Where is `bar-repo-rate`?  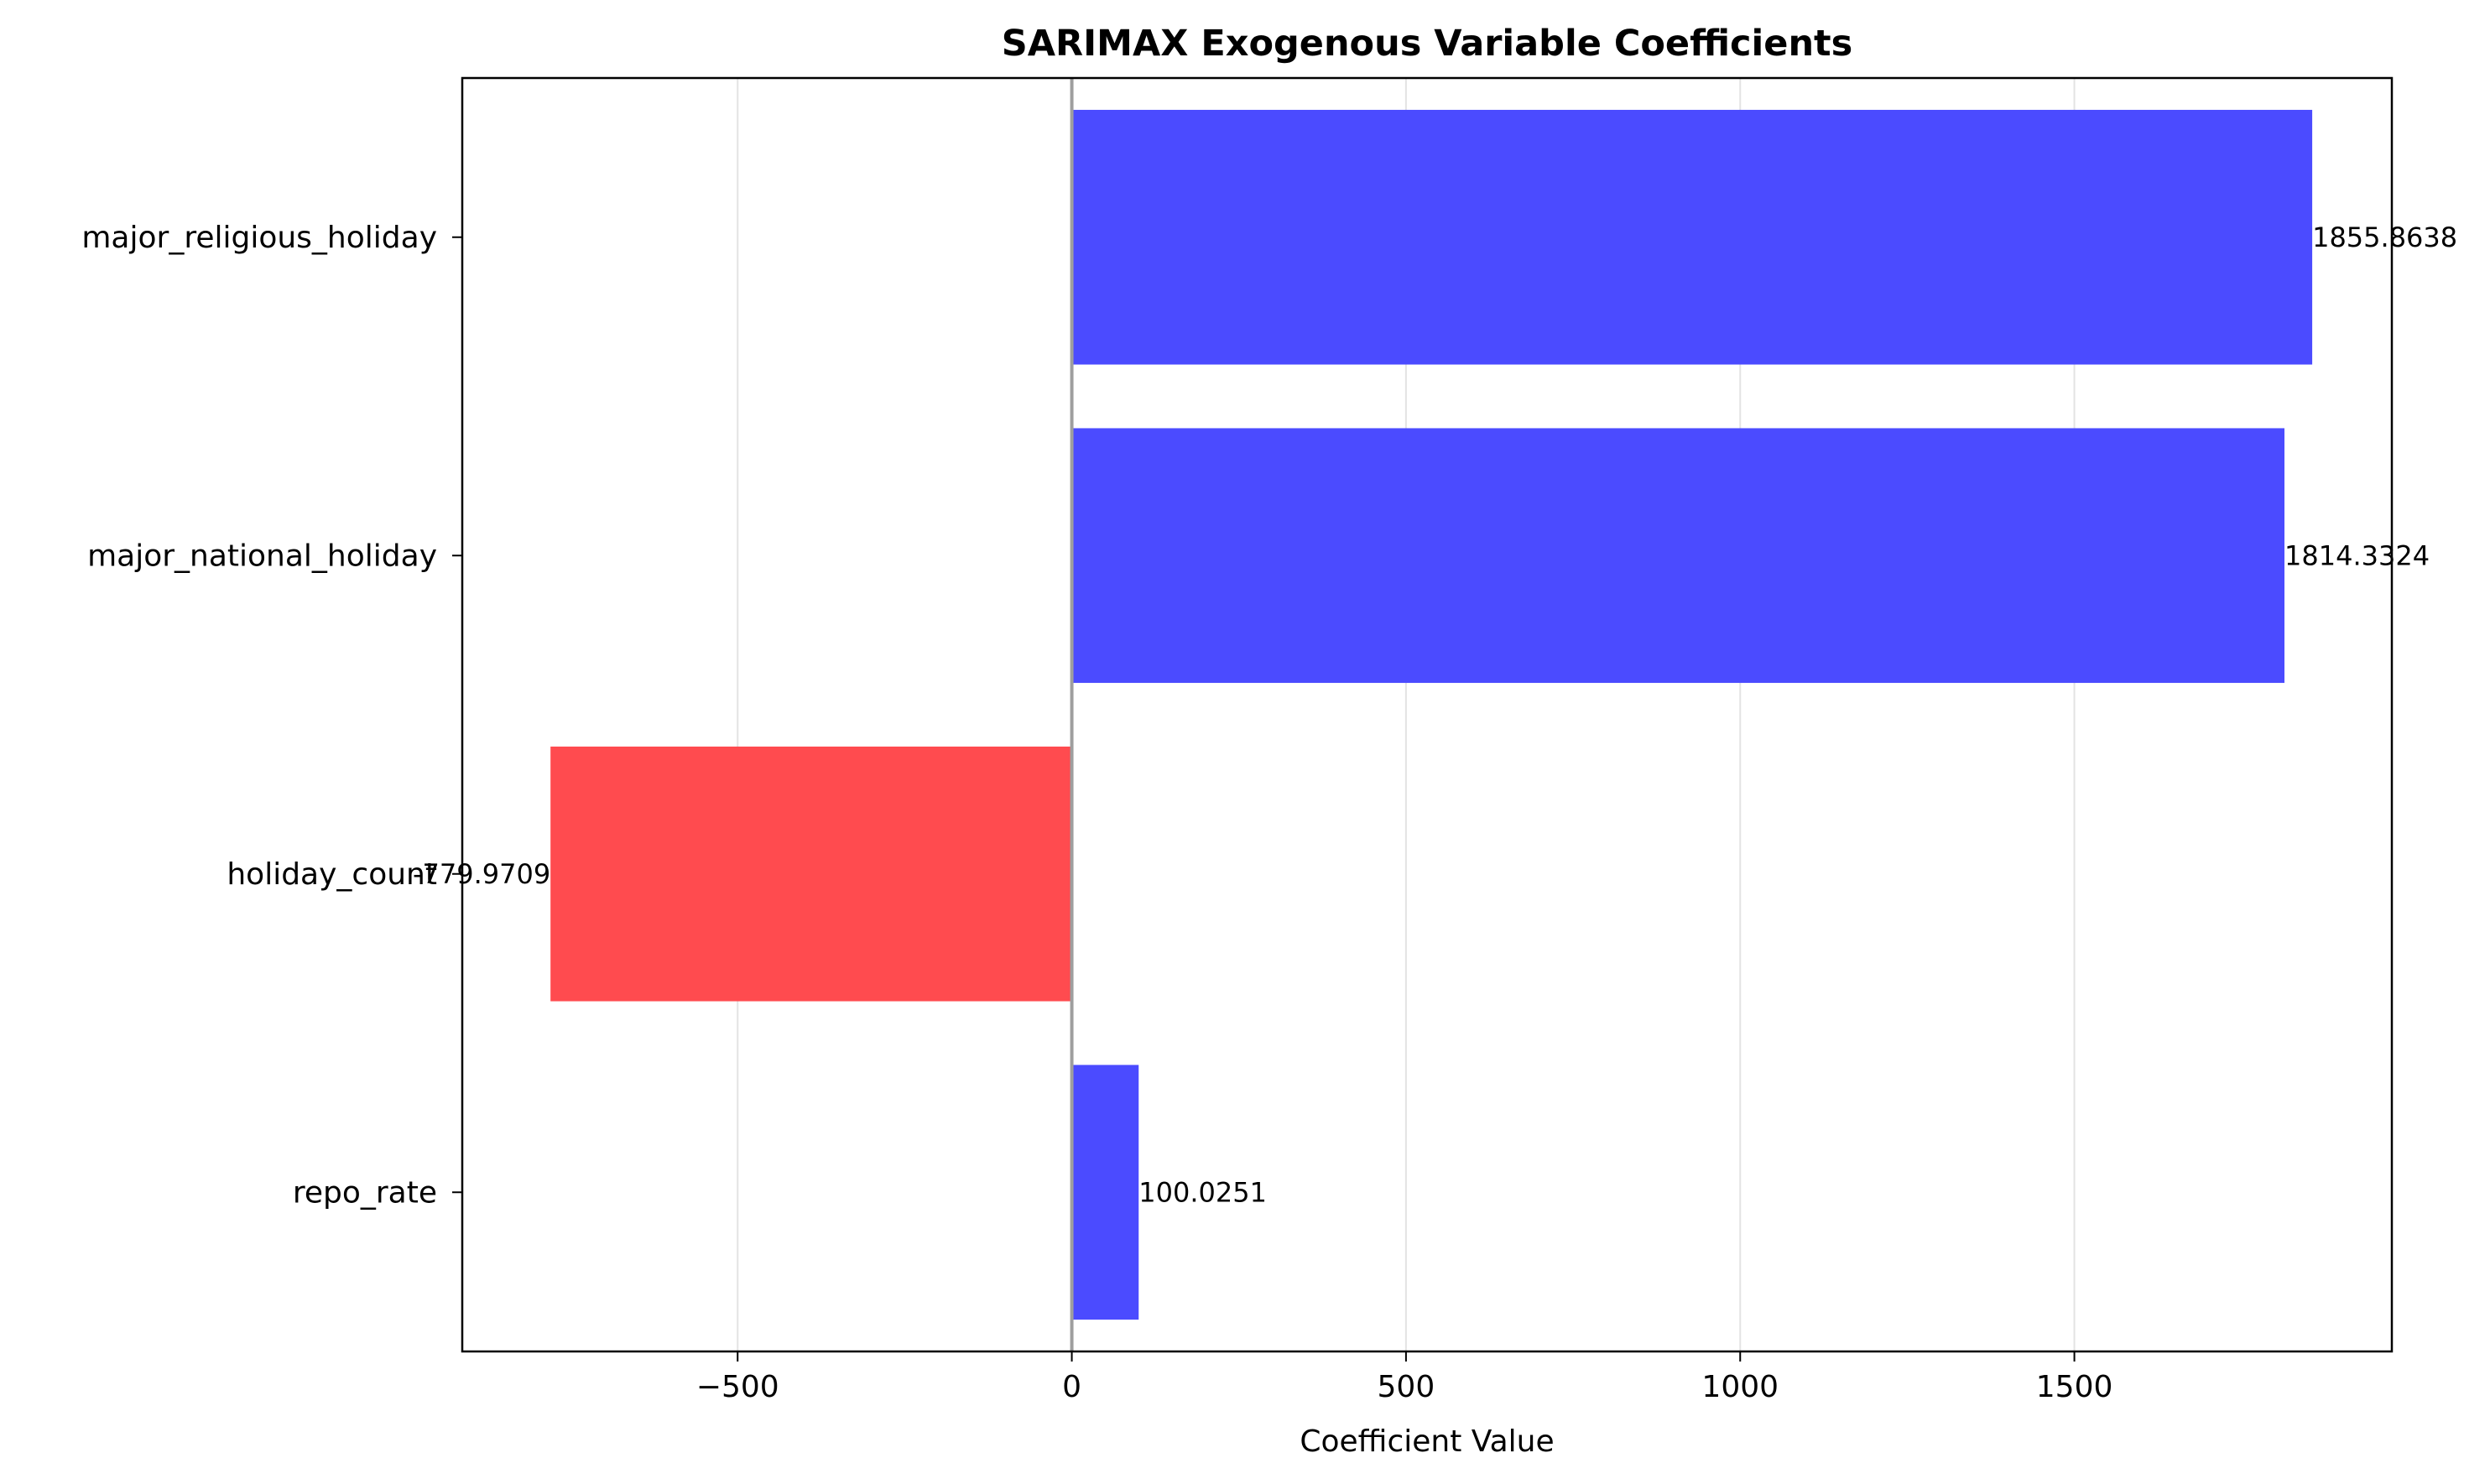 bar-repo-rate is located at coordinates (1105, 1192).